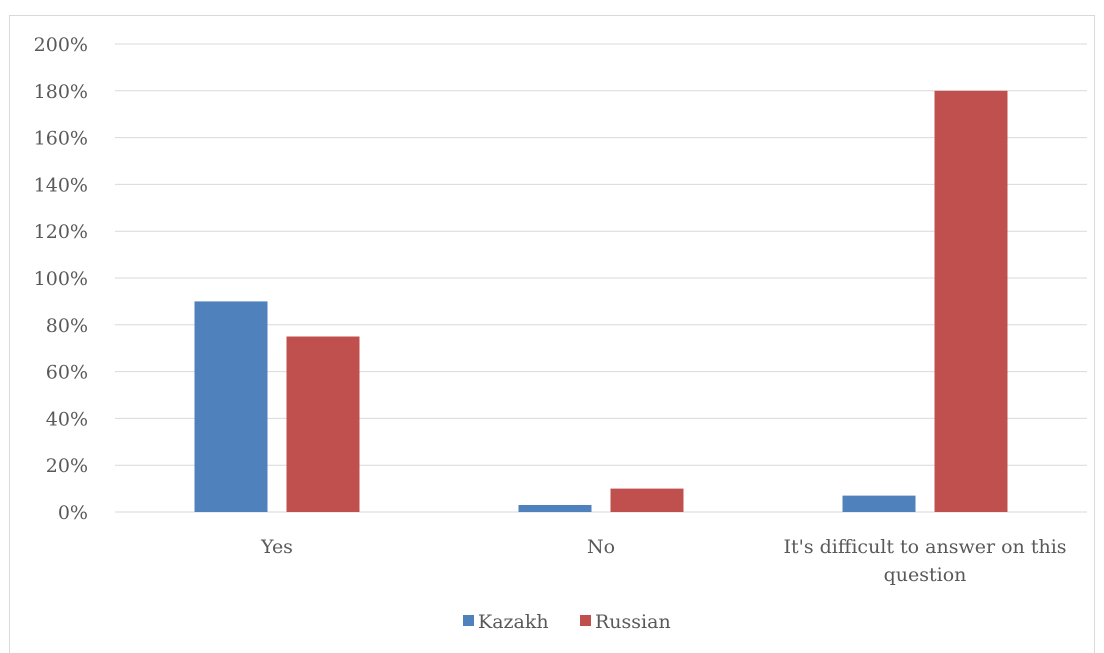 The height and width of the screenshot is (653, 1104). I want to click on legend-swatch-kazakh, so click(468, 620).